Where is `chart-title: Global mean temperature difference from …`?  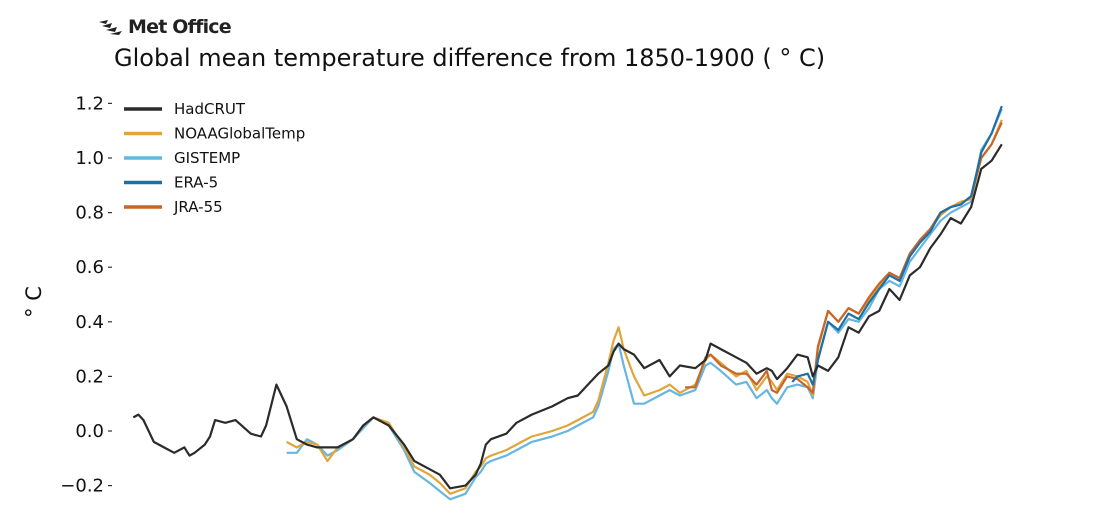 chart-title: Global mean temperature difference from … is located at coordinates (470, 58).